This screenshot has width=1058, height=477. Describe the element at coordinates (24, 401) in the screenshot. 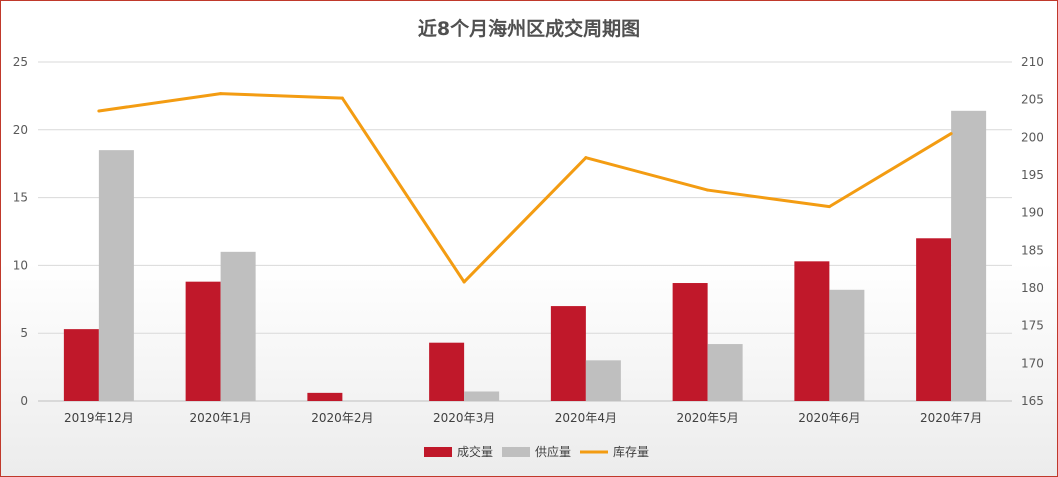

I see `y-tick-label: 0` at that location.